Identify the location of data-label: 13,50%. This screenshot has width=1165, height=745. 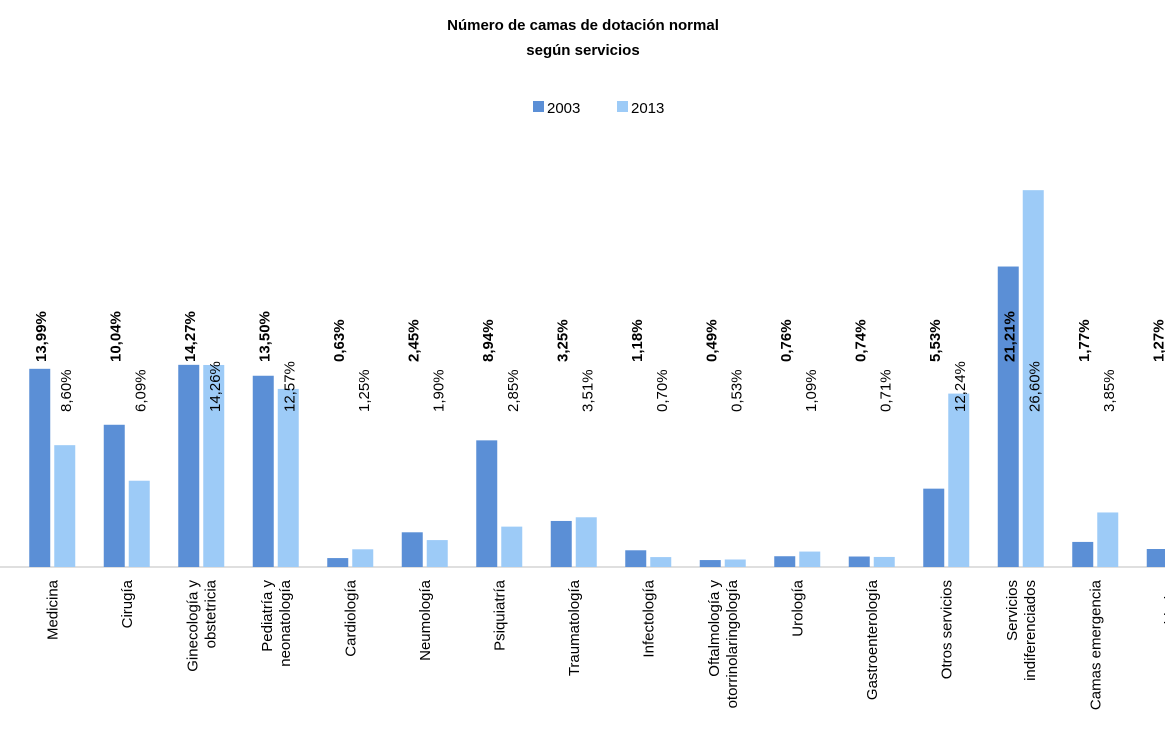
(264, 336).